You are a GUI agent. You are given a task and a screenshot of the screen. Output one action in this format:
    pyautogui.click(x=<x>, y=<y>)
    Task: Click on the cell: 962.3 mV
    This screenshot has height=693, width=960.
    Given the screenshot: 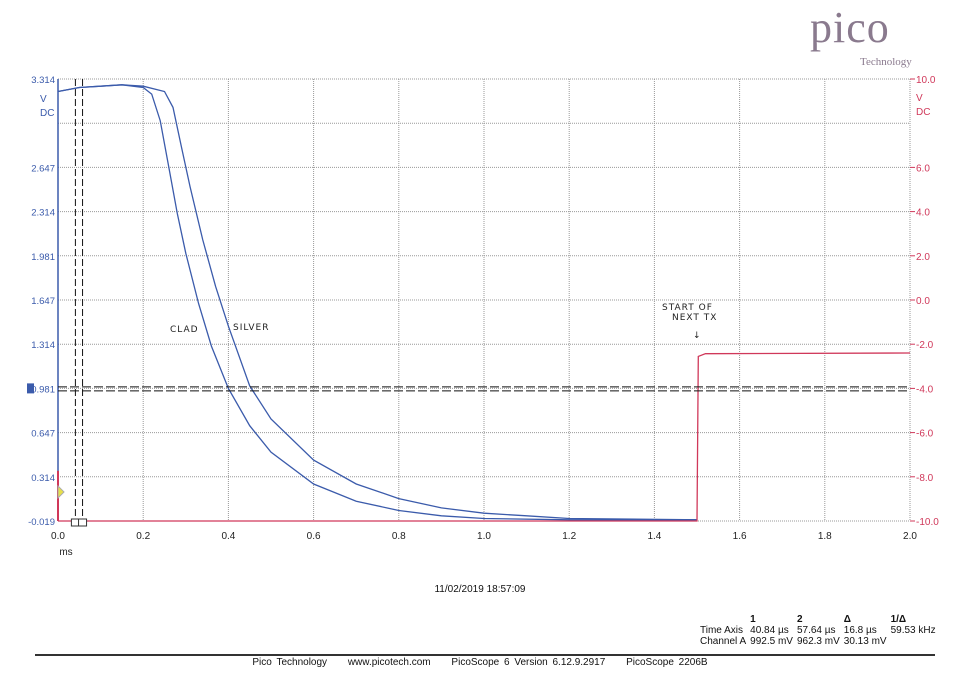 What is the action you would take?
    pyautogui.click(x=818, y=641)
    